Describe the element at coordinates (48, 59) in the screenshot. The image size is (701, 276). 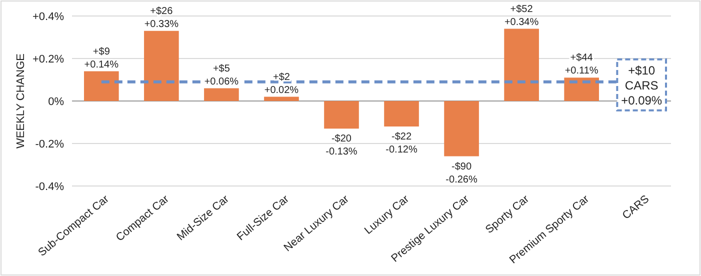
I see `y-tick-label: +0.2%` at that location.